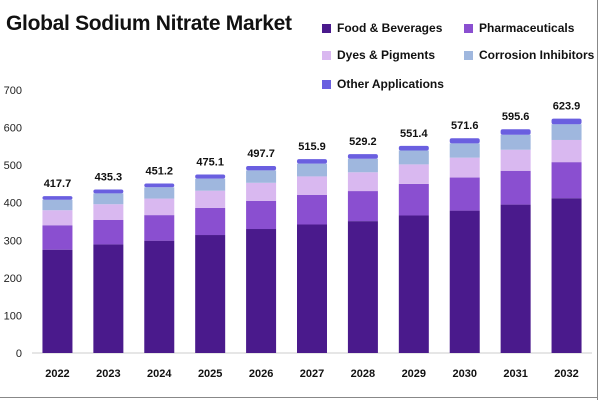  I want to click on bar-segment-2028-other-applications, so click(362, 156).